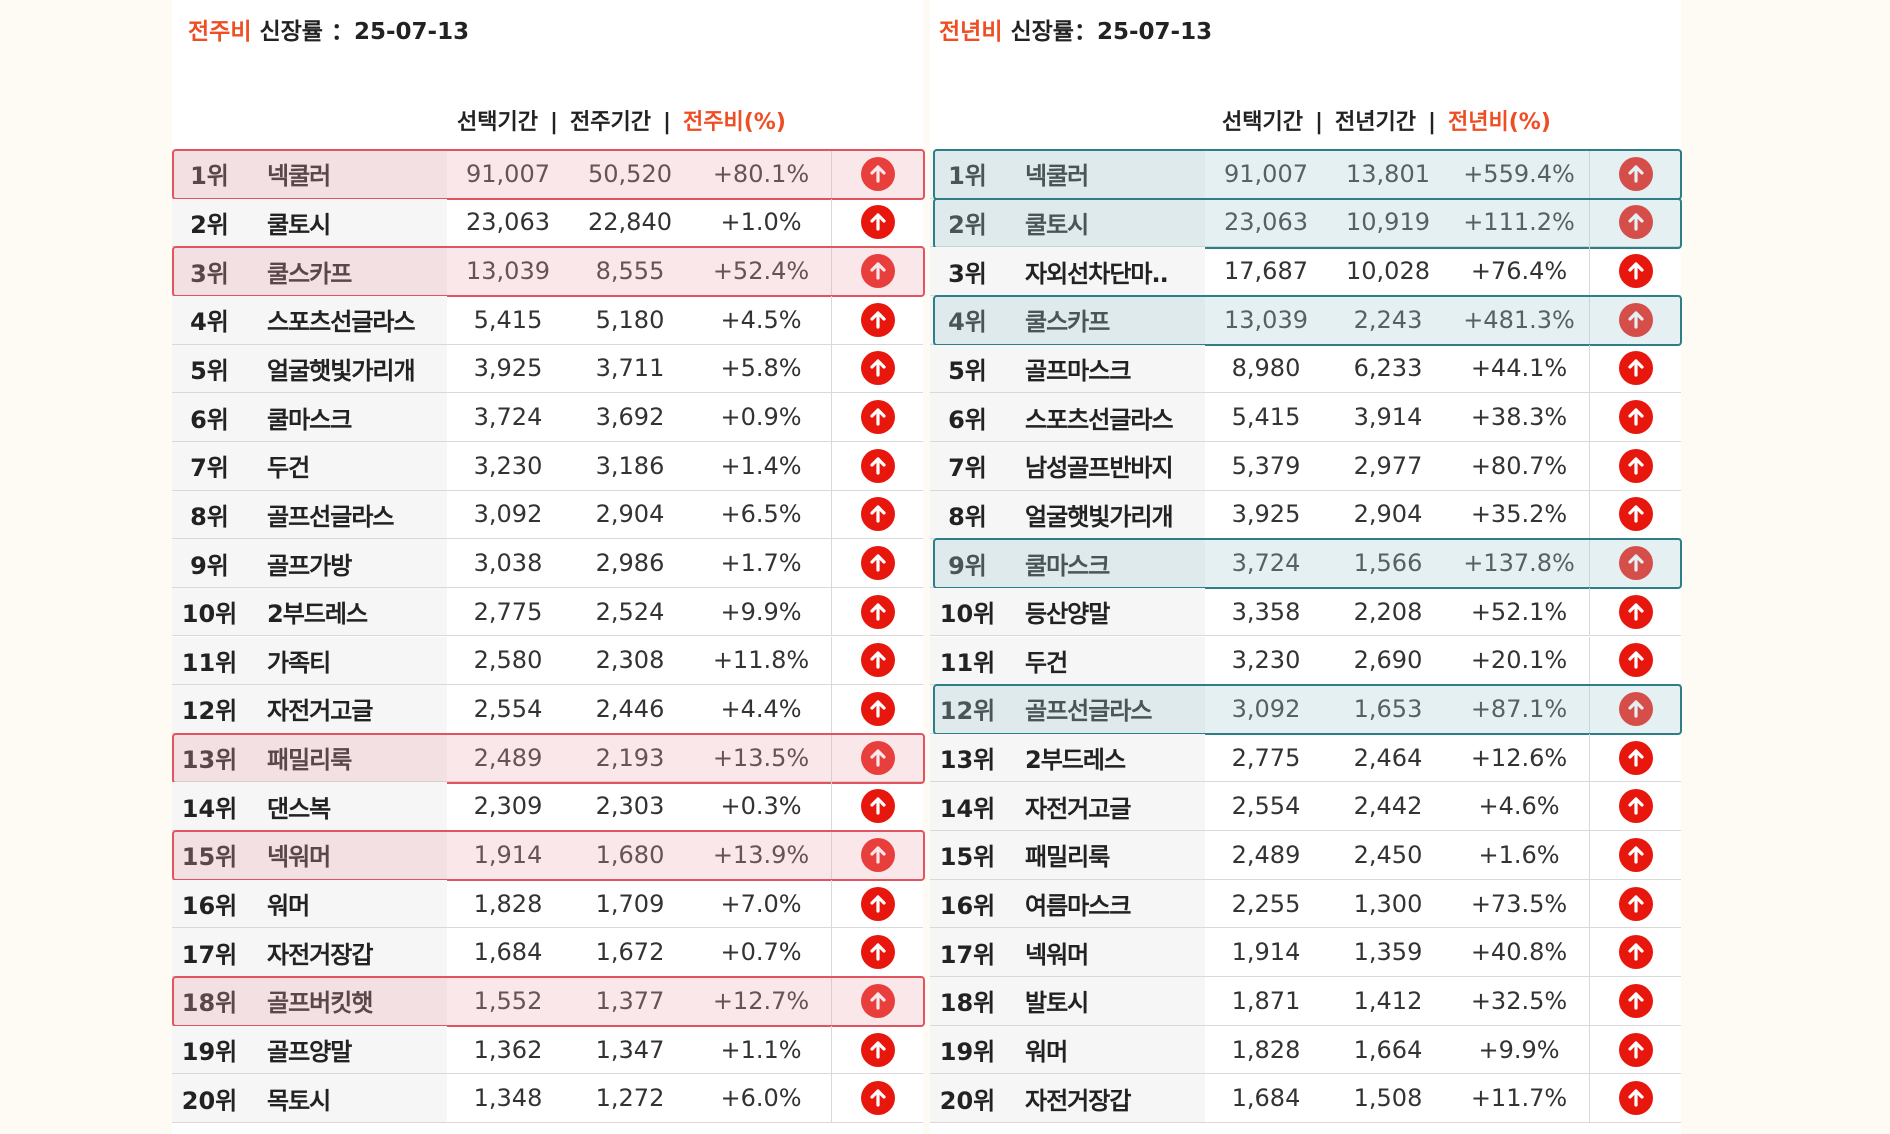  What do you see at coordinates (547, 515) in the screenshot?
I see `table-row: 8위 골프선글라스 3,092 2,904 +6.5%` at bounding box center [547, 515].